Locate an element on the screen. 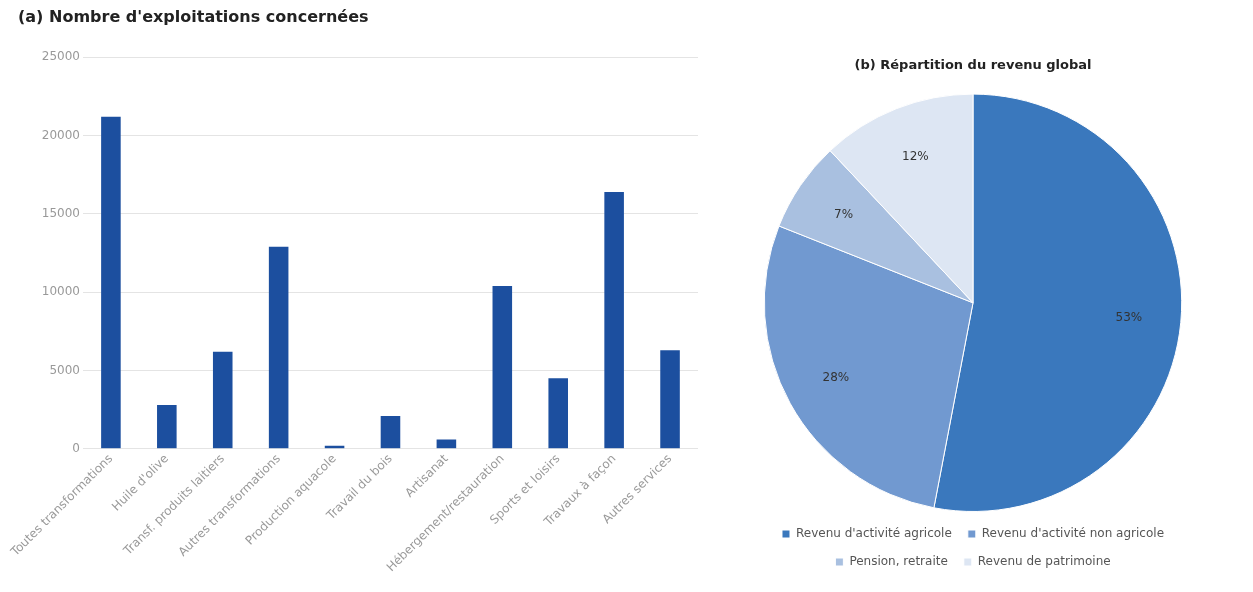 This screenshot has width=1253, height=592. y-tick-label: 0 is located at coordinates (76, 447).